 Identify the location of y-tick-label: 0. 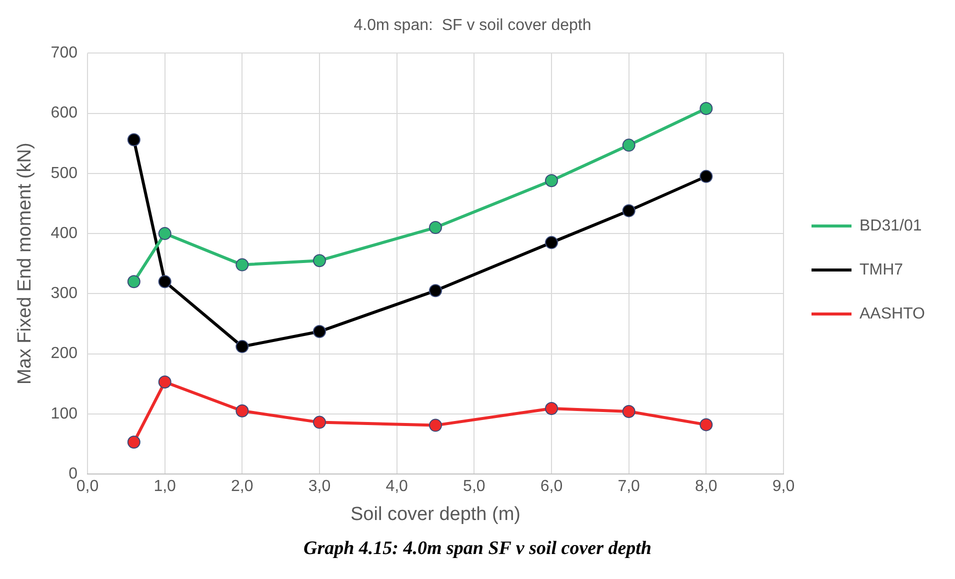
(73, 473).